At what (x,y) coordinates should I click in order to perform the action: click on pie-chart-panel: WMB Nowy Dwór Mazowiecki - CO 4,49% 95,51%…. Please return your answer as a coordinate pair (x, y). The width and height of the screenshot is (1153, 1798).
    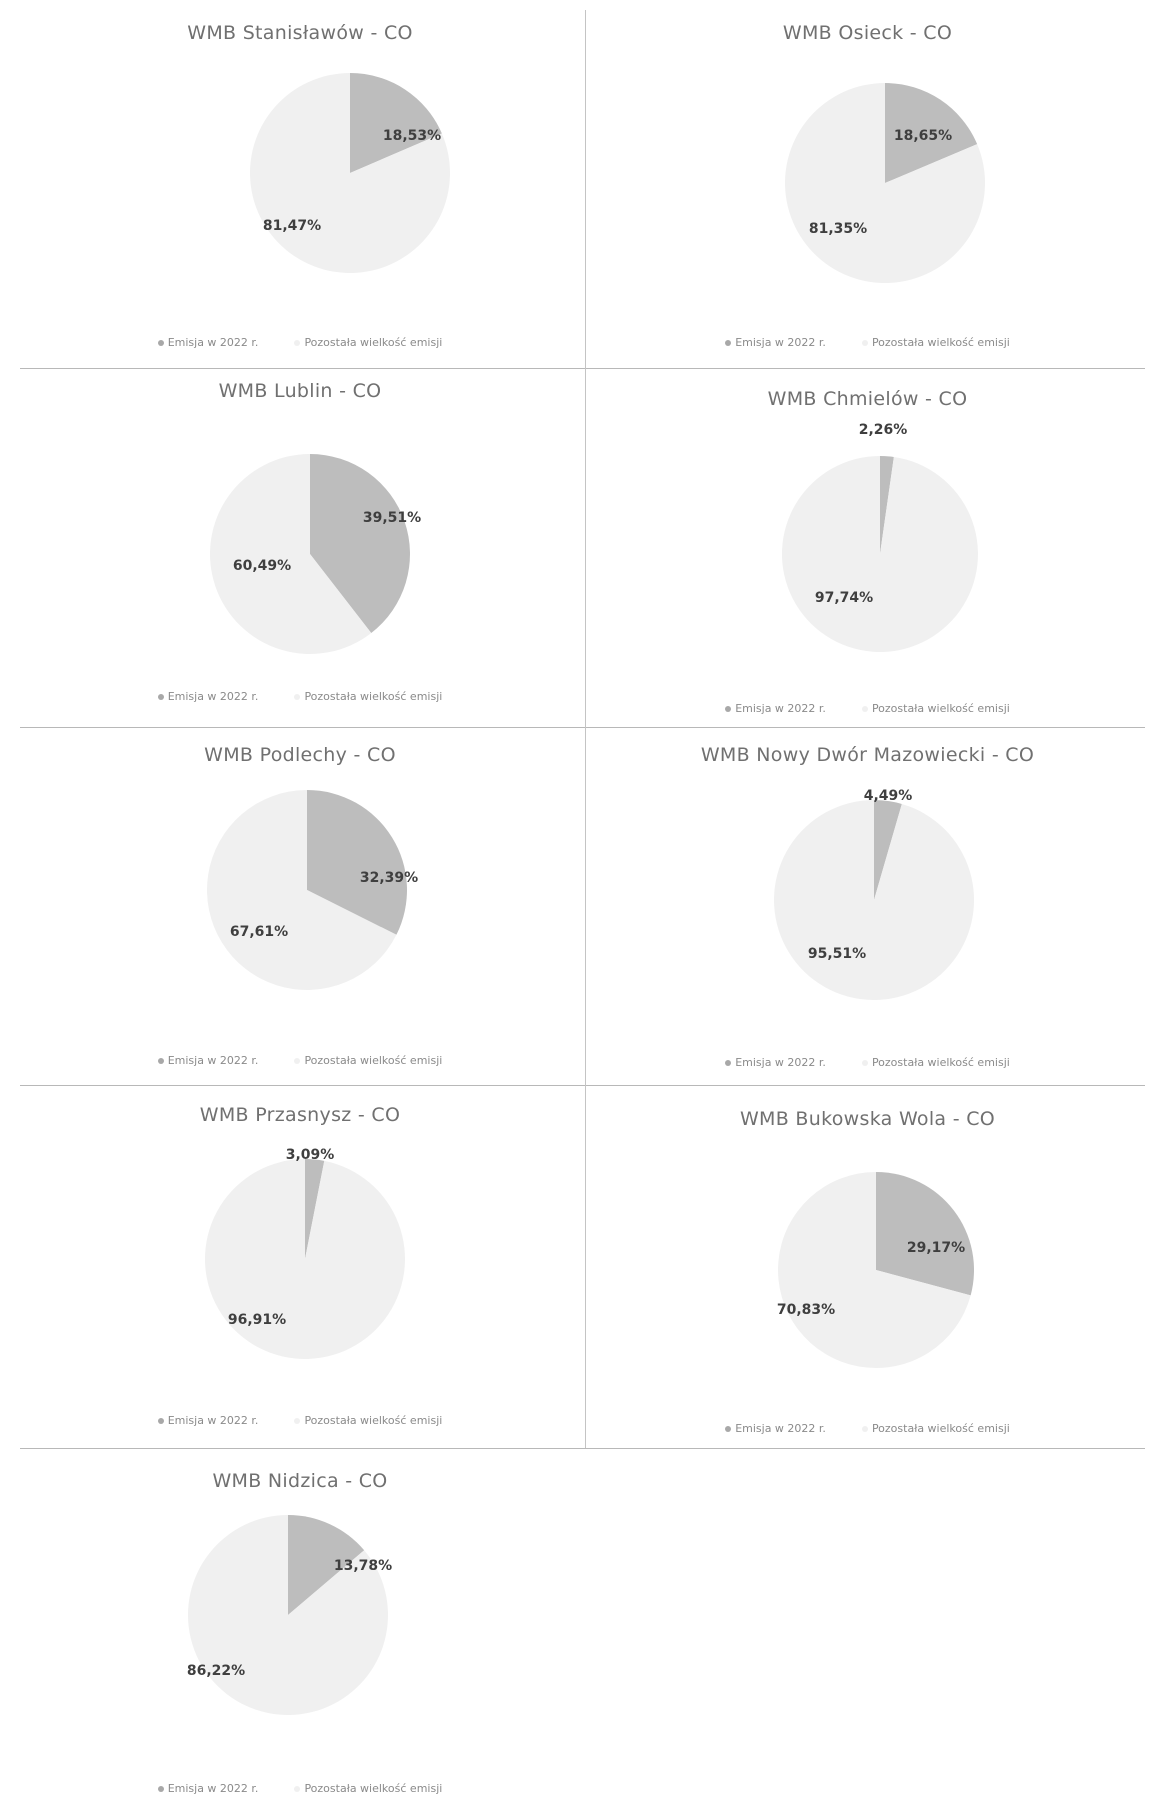
    Looking at the image, I should click on (867, 907).